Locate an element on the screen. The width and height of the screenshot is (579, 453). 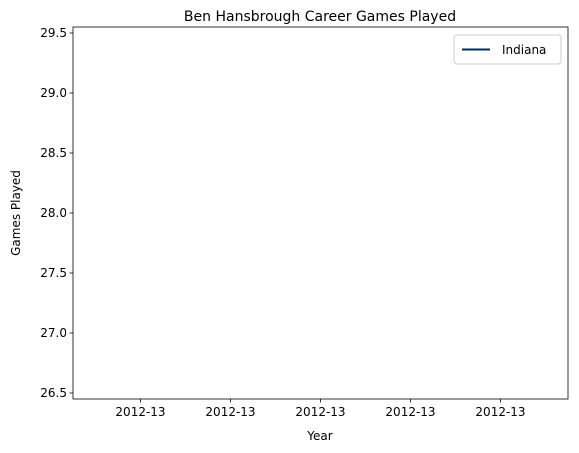
y-tick-label: 28.0 is located at coordinates (53, 213).